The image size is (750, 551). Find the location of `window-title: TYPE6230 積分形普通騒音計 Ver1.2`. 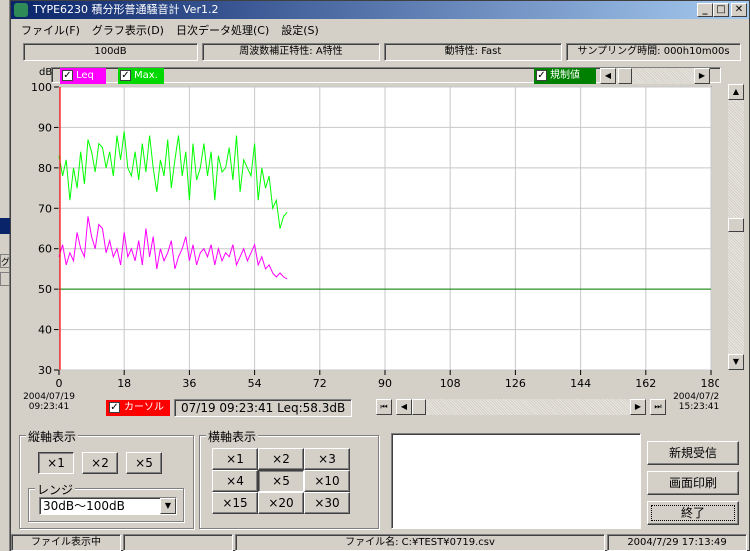

window-title: TYPE6230 積分形普通騒音計 Ver1.2 is located at coordinates (126, 9).